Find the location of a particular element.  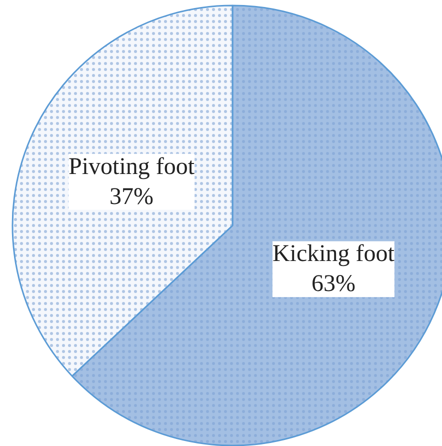

data-label: 37% is located at coordinates (132, 197).